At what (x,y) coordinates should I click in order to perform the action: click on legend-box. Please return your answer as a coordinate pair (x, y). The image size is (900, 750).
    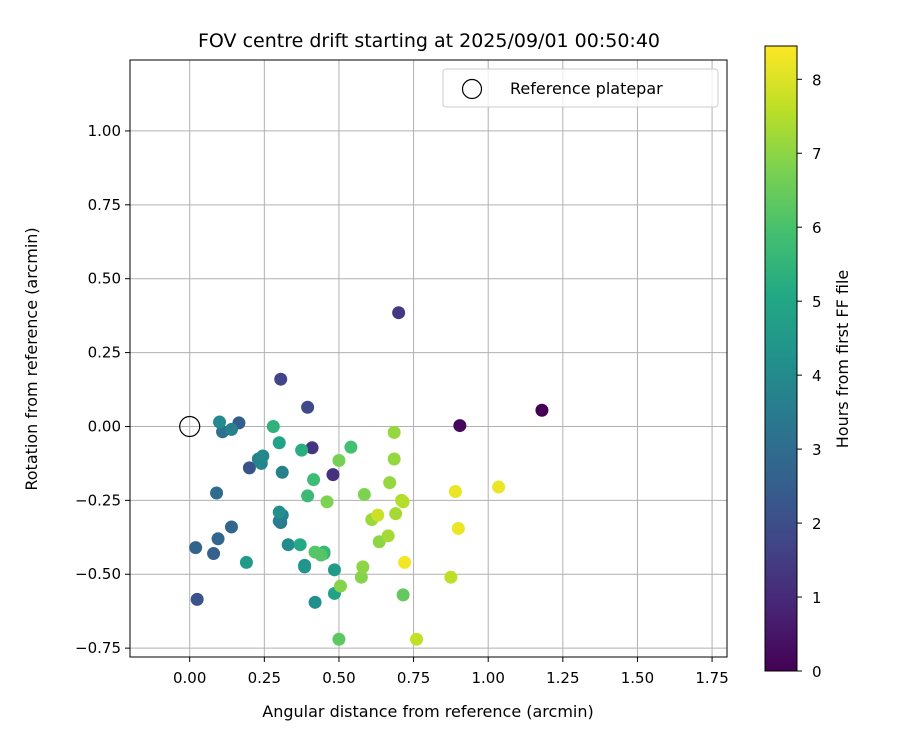
    Looking at the image, I should click on (580, 88).